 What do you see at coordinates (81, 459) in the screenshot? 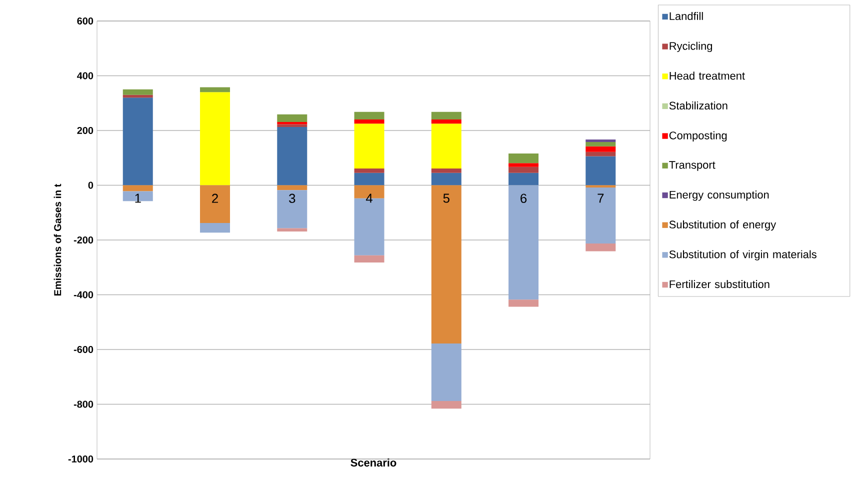
I see `y-tick-label: -1000` at bounding box center [81, 459].